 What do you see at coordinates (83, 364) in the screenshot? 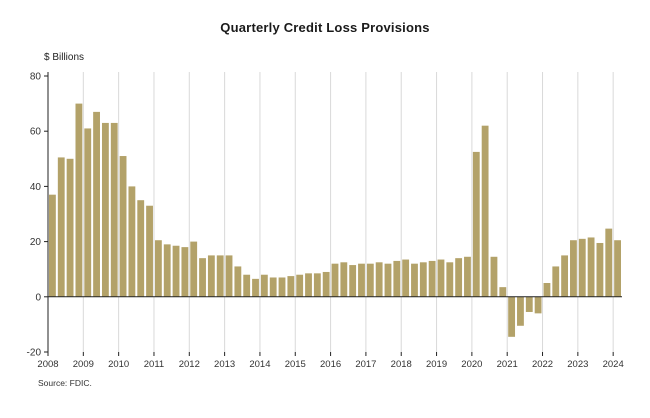
I see `x-axis-tick-label: 2009` at bounding box center [83, 364].